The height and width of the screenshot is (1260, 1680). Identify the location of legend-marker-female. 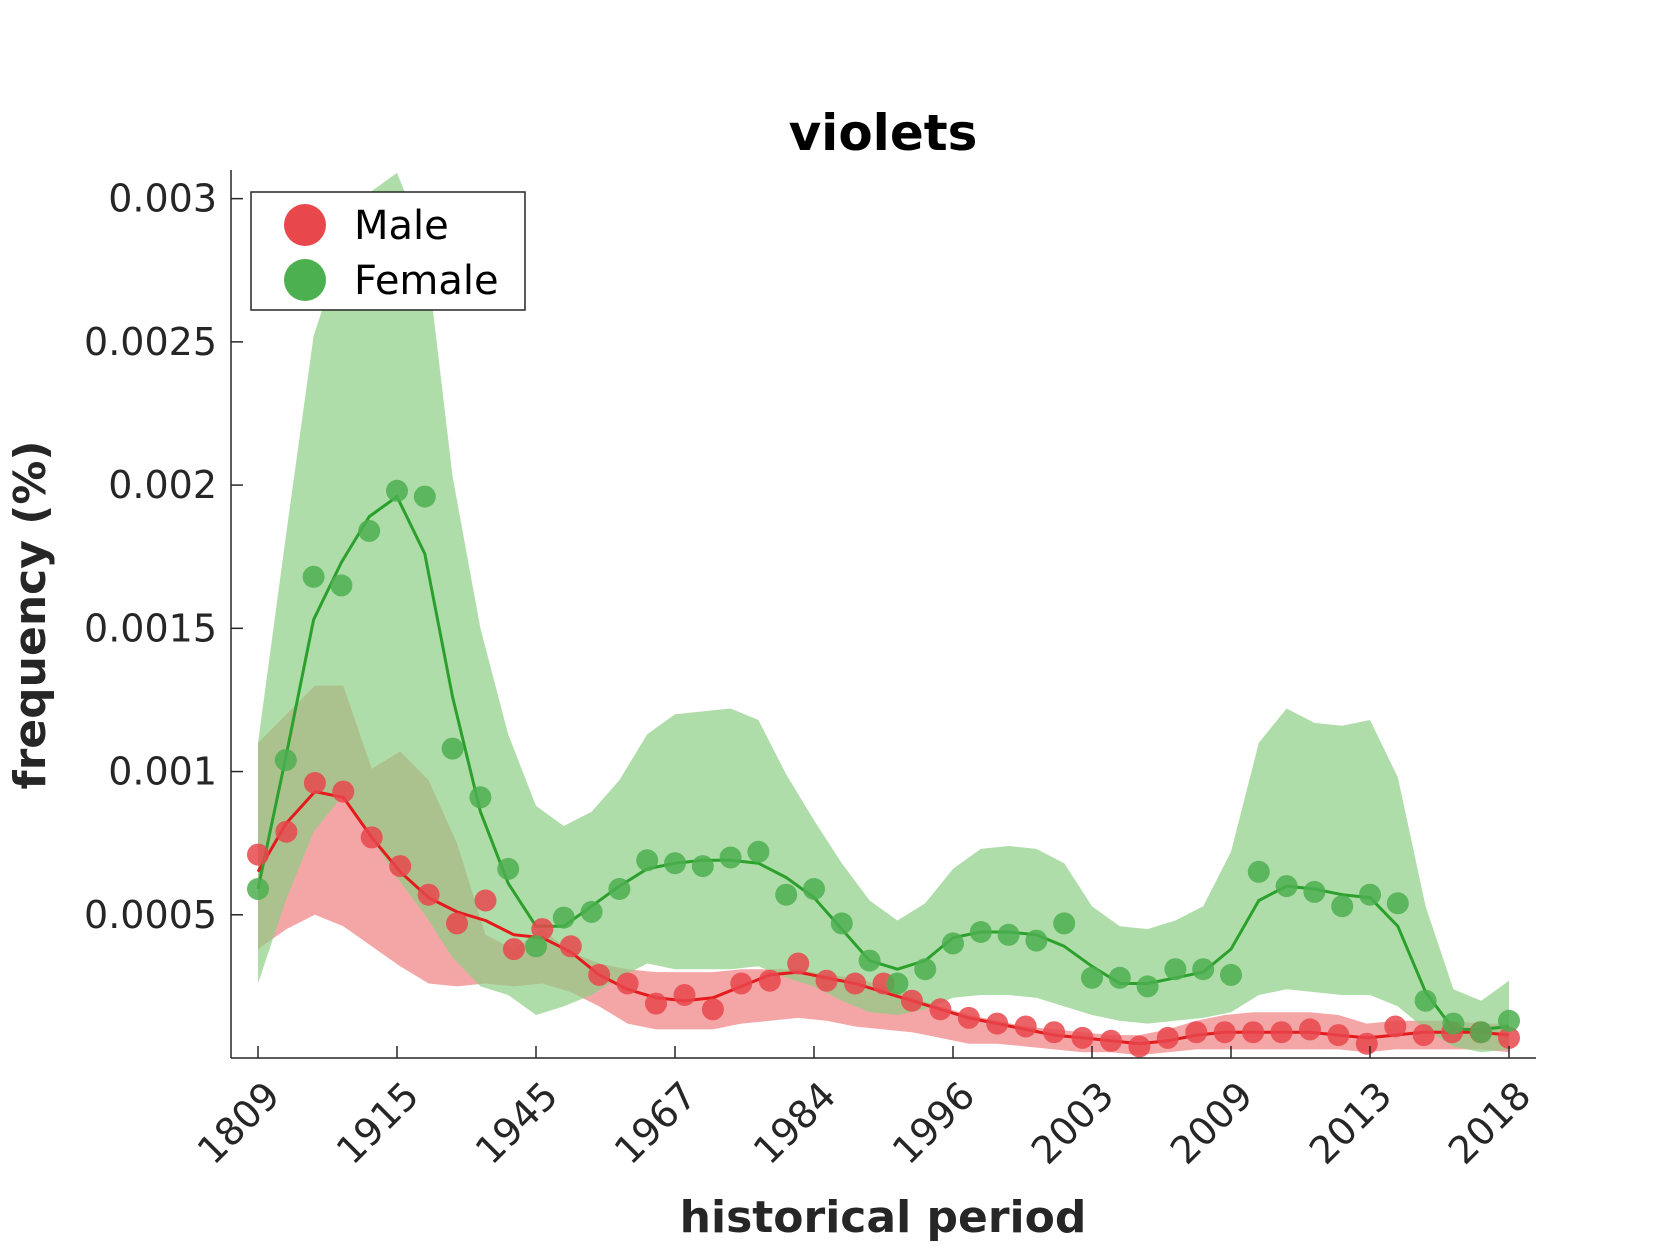
(305, 280).